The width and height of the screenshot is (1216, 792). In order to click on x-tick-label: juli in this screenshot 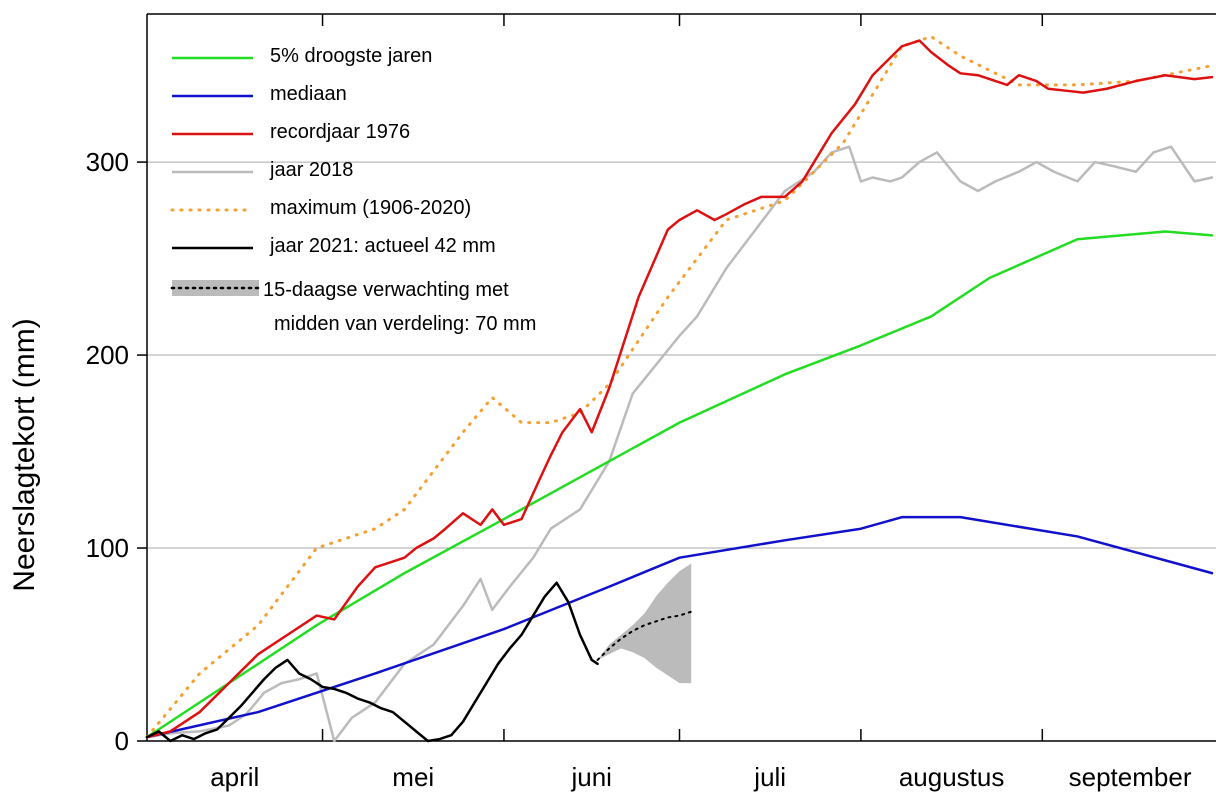, I will do `click(769, 777)`.